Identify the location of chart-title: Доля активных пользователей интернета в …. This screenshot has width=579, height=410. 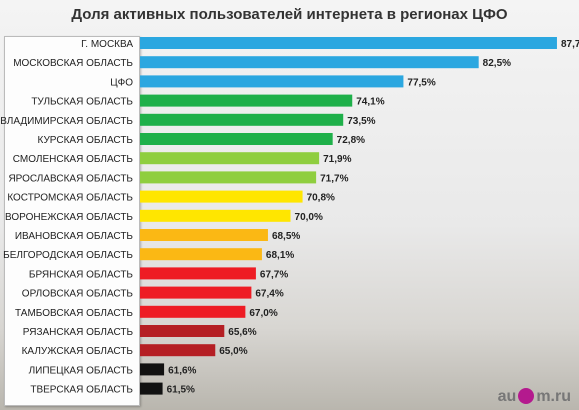
(289, 14).